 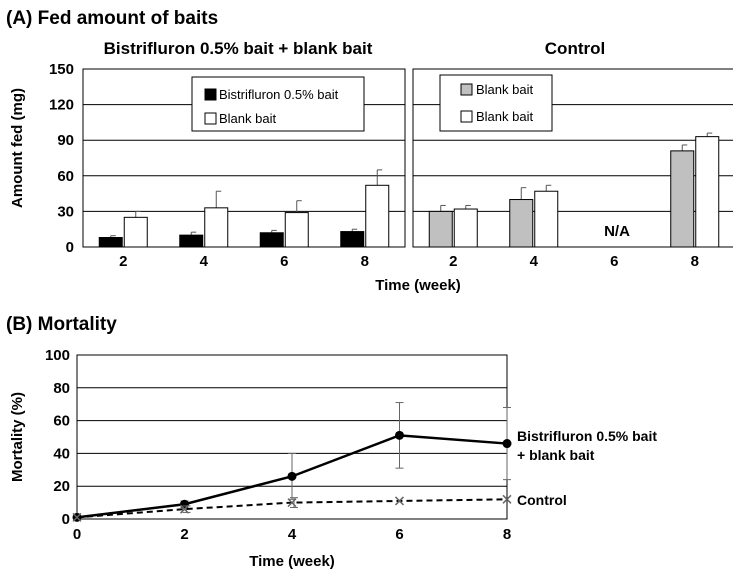 I want to click on right-chart-title: Control, so click(x=575, y=48).